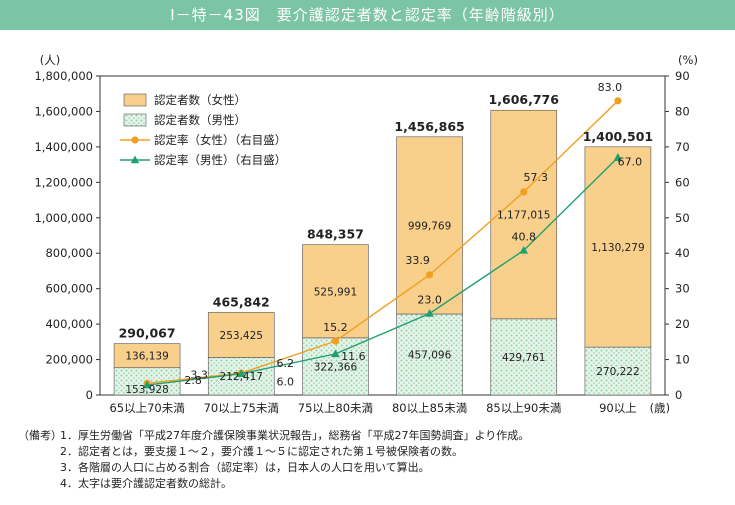 Image resolution: width=735 pixels, height=505 pixels. What do you see at coordinates (682, 182) in the screenshot?
I see `right-axis-tick-label: 60` at bounding box center [682, 182].